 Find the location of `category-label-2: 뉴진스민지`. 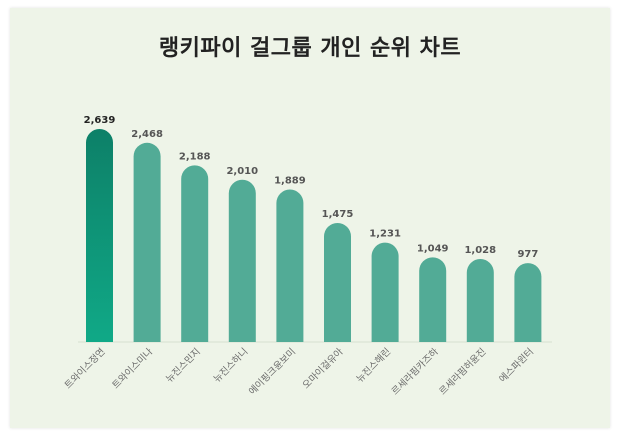

category-label-2: 뉴진스민지 is located at coordinates (183, 365).